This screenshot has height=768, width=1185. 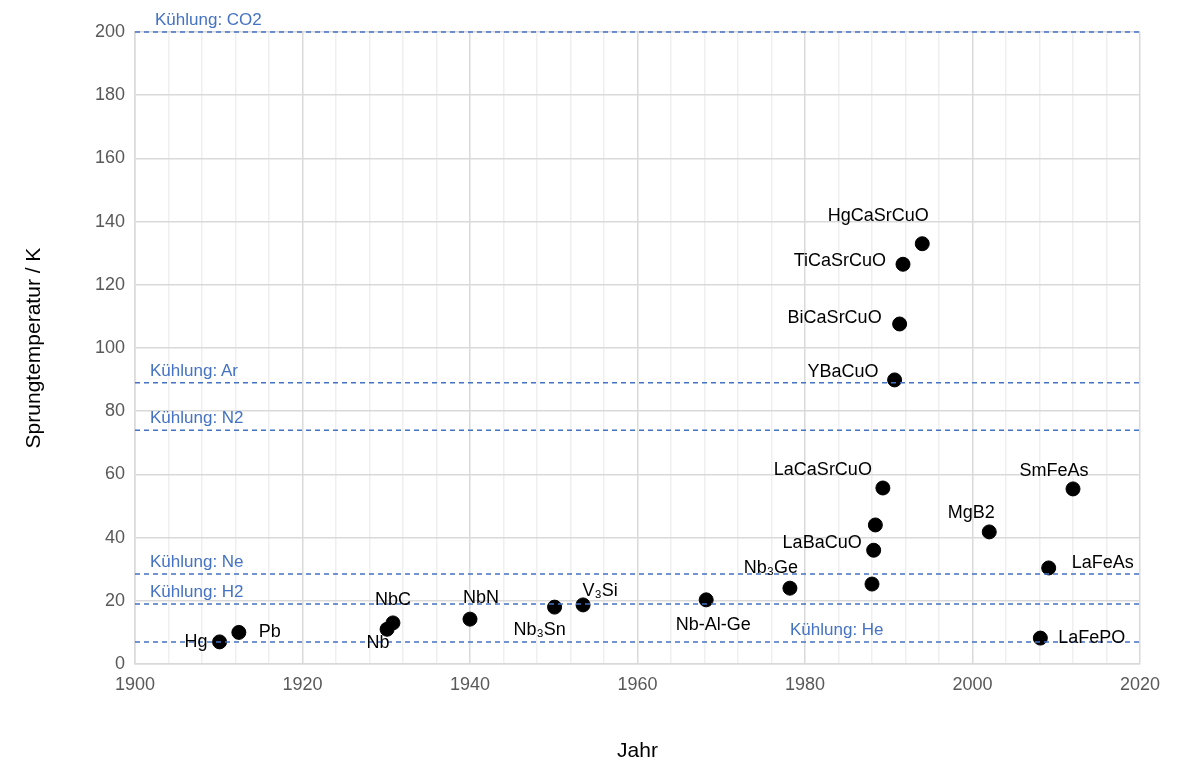 I want to click on data-label: SmFeAs, so click(x=1054, y=469).